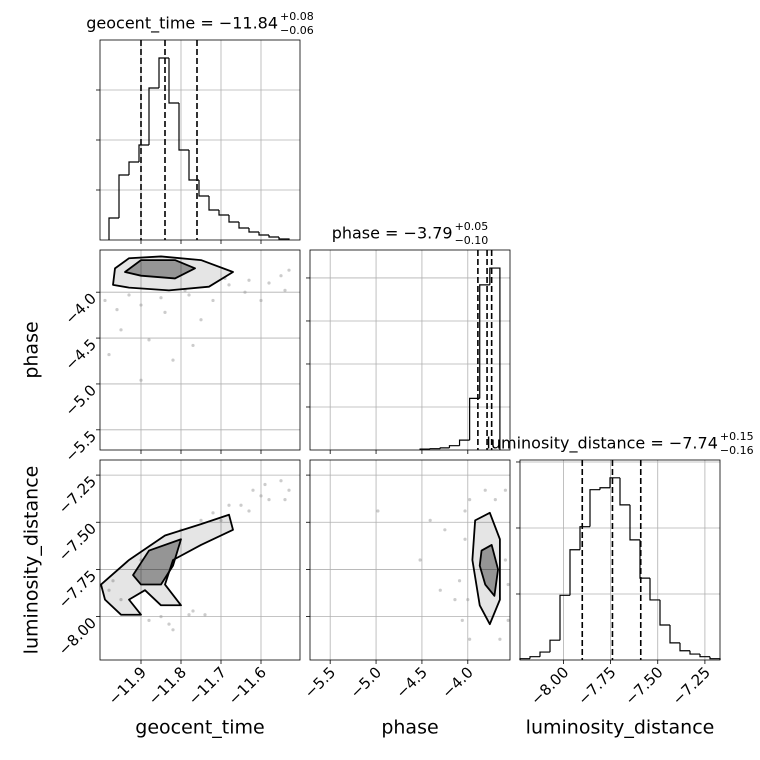  Describe the element at coordinates (32, 560) in the screenshot. I see `y-axis-label: luminosity_distance` at that location.